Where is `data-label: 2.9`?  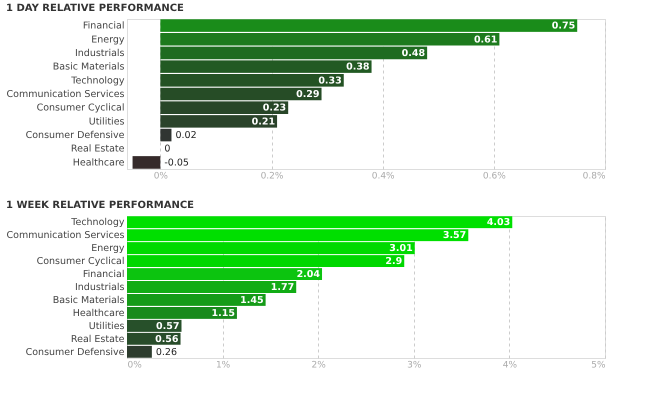
data-label: 2.9 is located at coordinates (393, 262).